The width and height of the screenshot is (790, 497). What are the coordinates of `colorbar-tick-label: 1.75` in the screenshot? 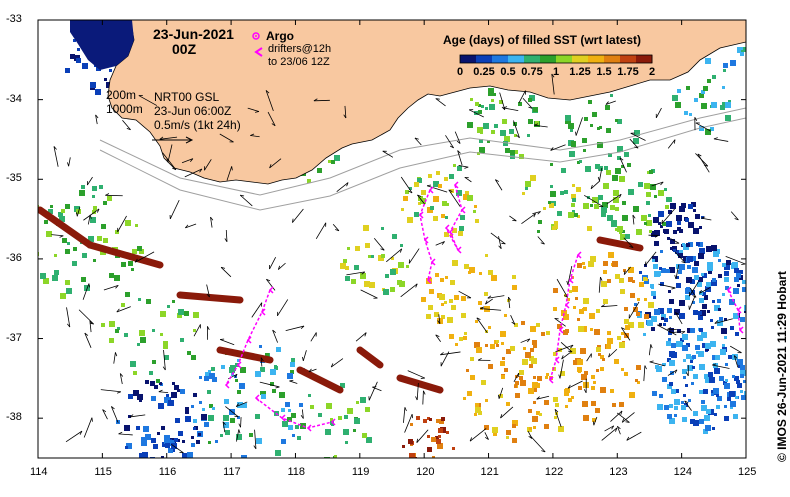 It's located at (627, 72).